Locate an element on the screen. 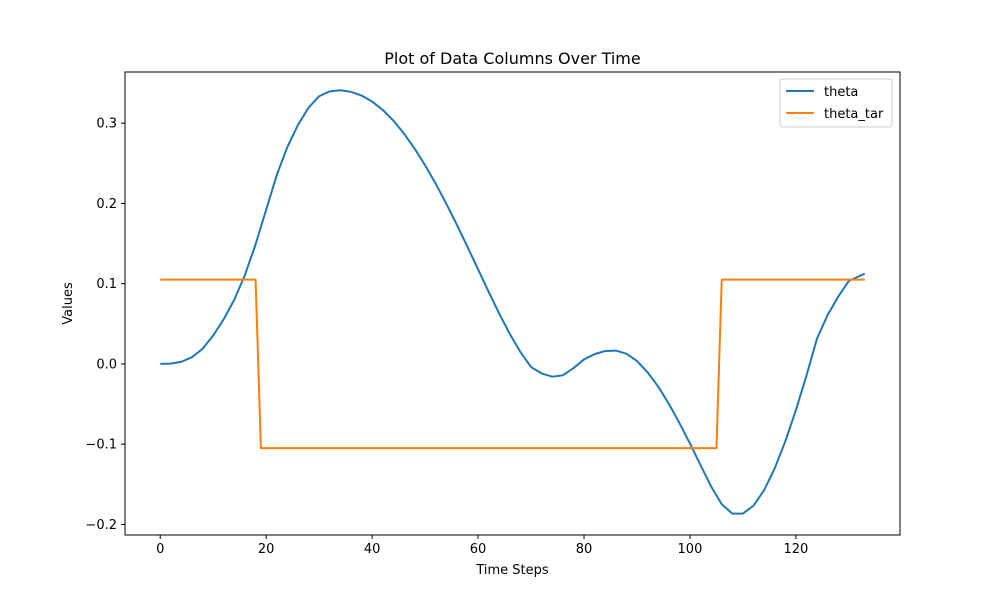  x-tick-label: 120 is located at coordinates (795, 549).